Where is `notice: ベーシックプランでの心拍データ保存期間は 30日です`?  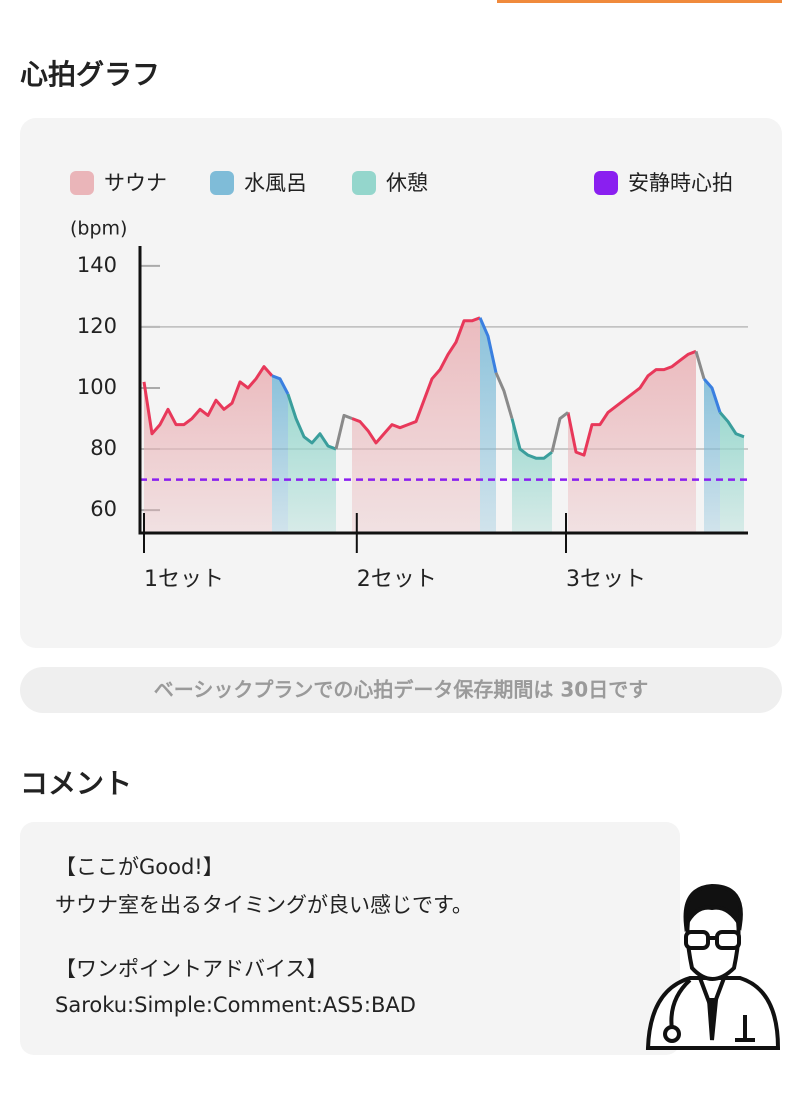 notice: ベーシックプランでの心拍データ保存期間は 30日です is located at coordinates (401, 690).